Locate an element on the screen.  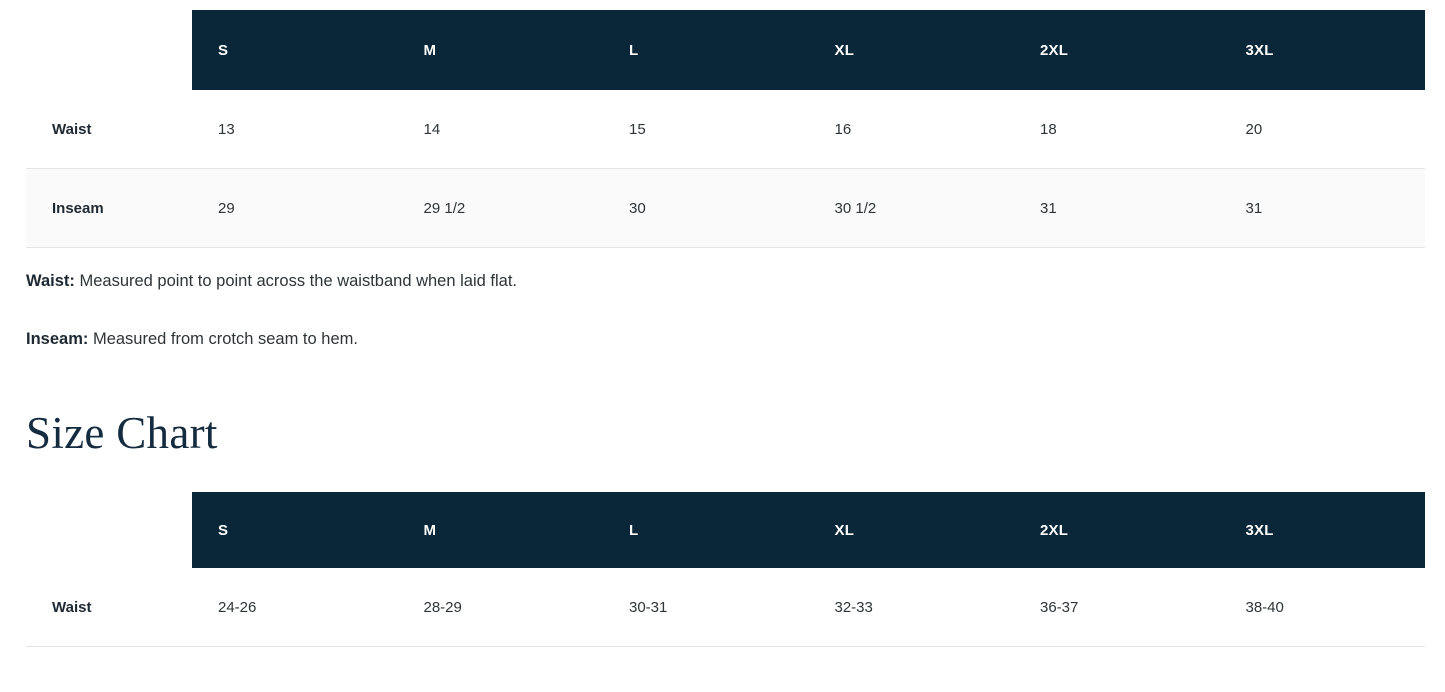
cell-waist-2xl: 18 is located at coordinates (1117, 129).